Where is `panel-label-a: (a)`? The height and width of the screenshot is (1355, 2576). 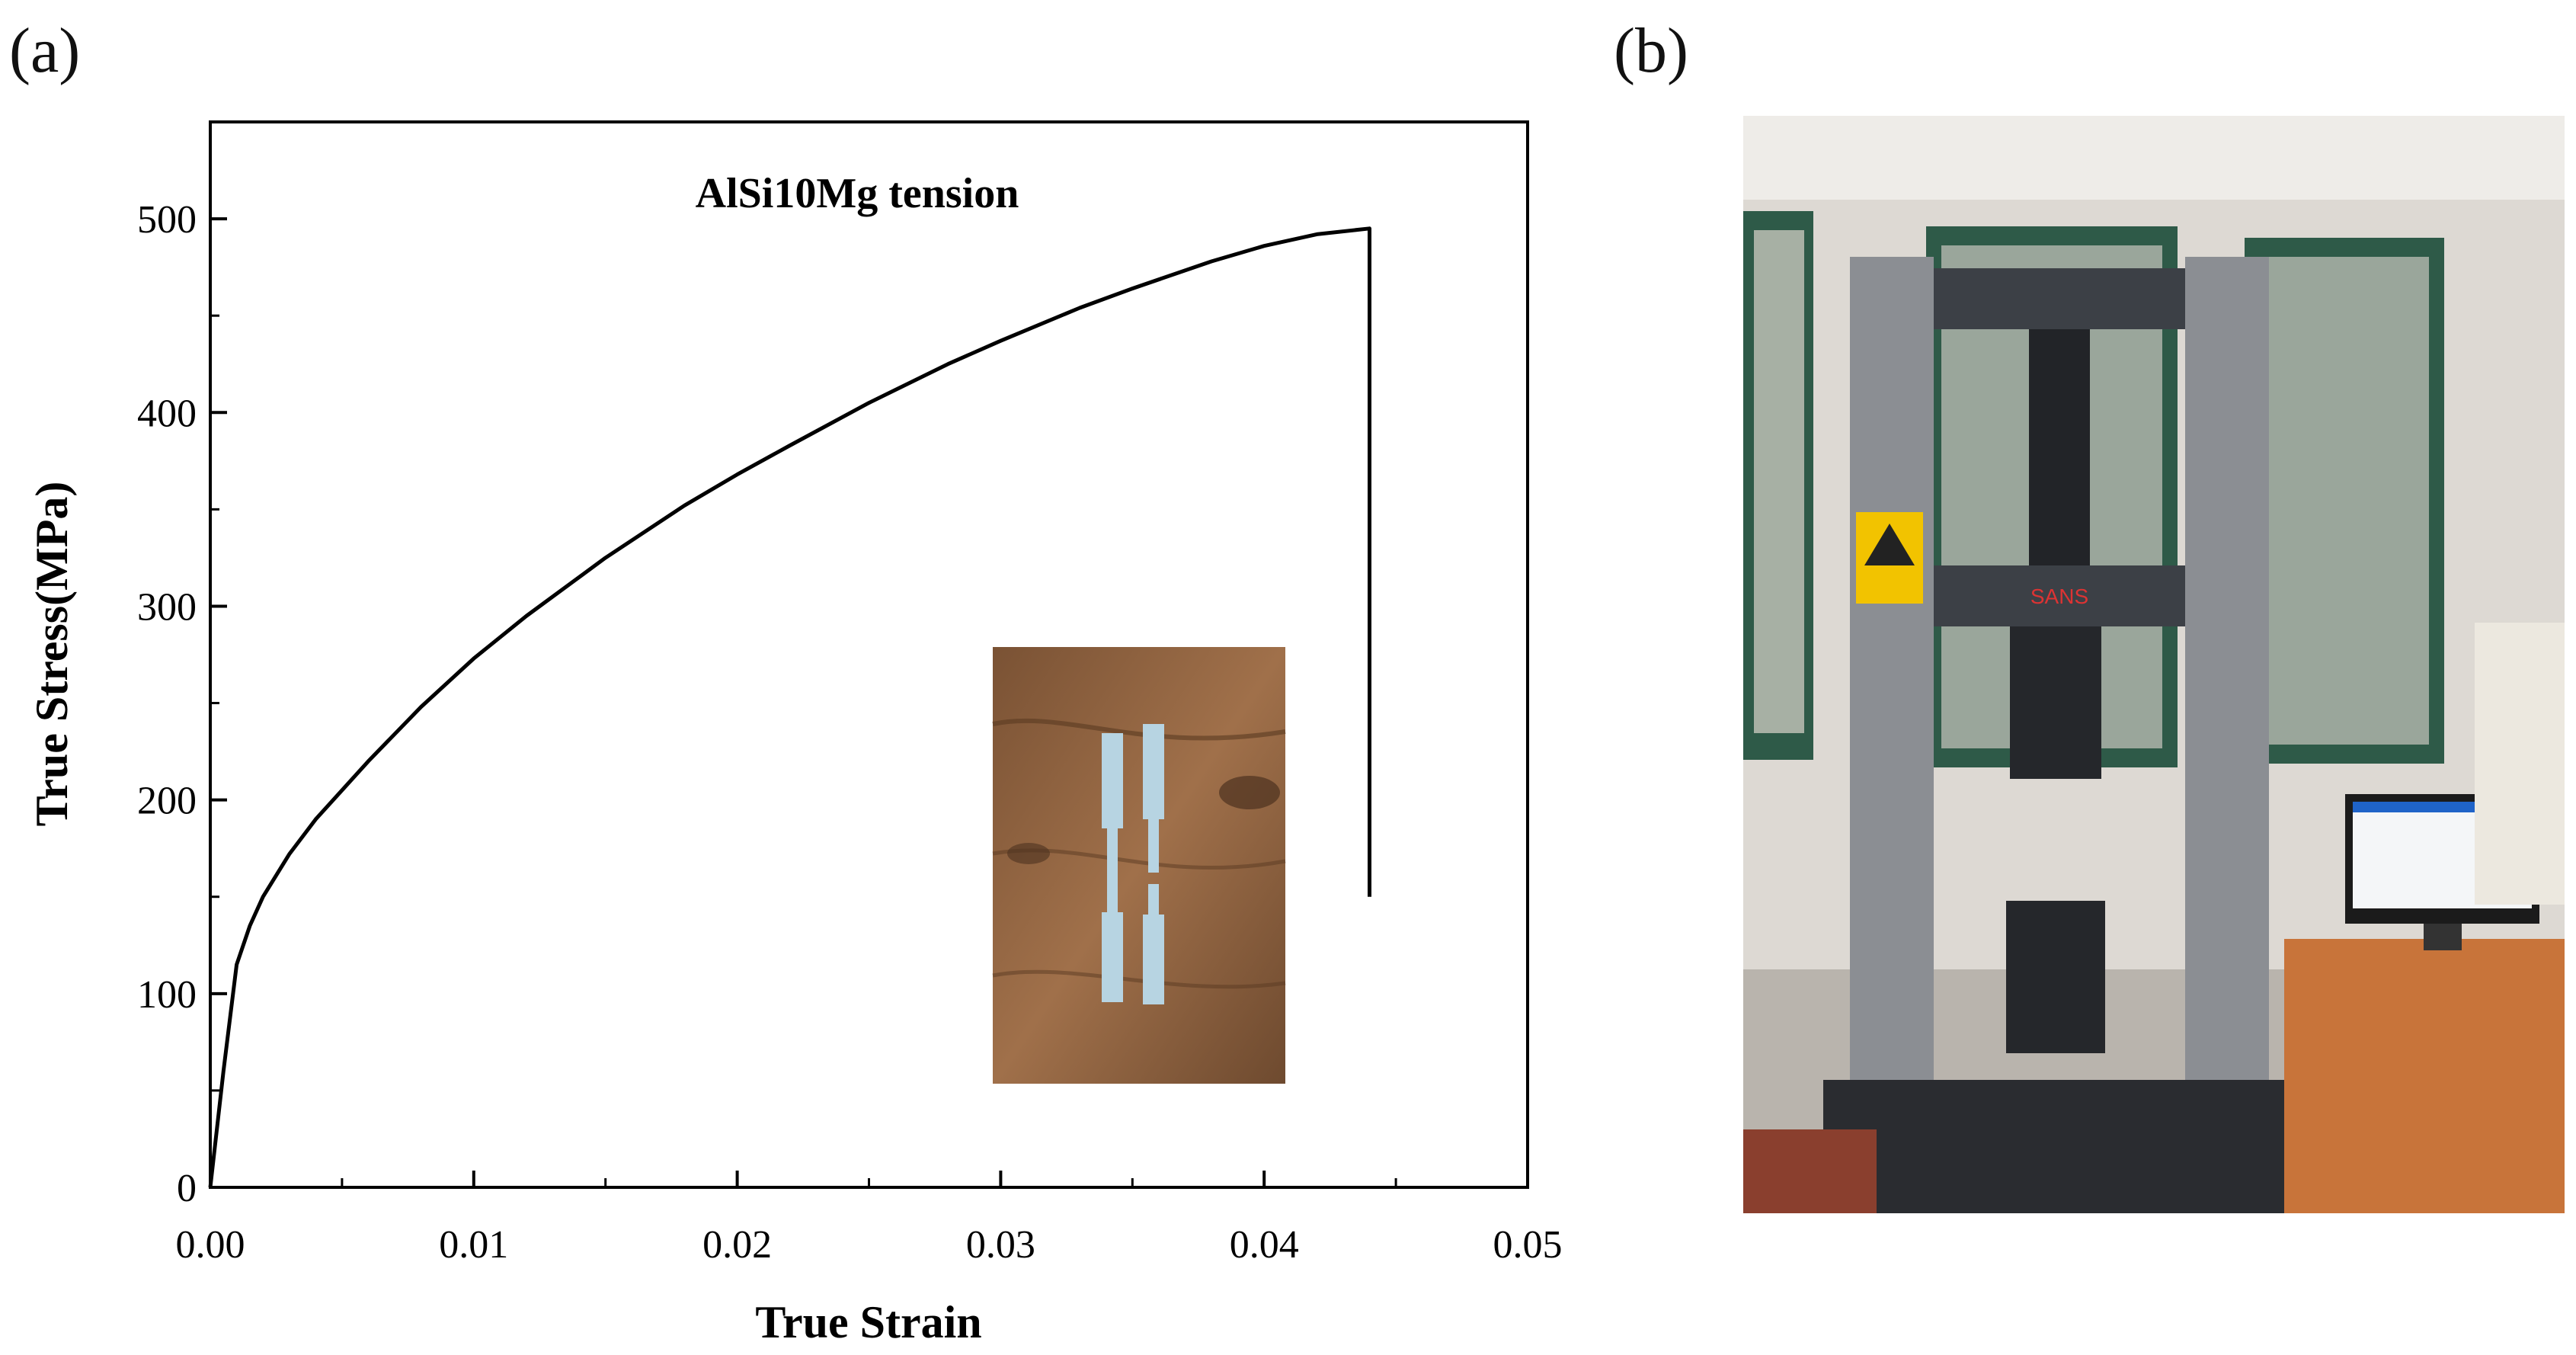 panel-label-a: (a) is located at coordinates (45, 50).